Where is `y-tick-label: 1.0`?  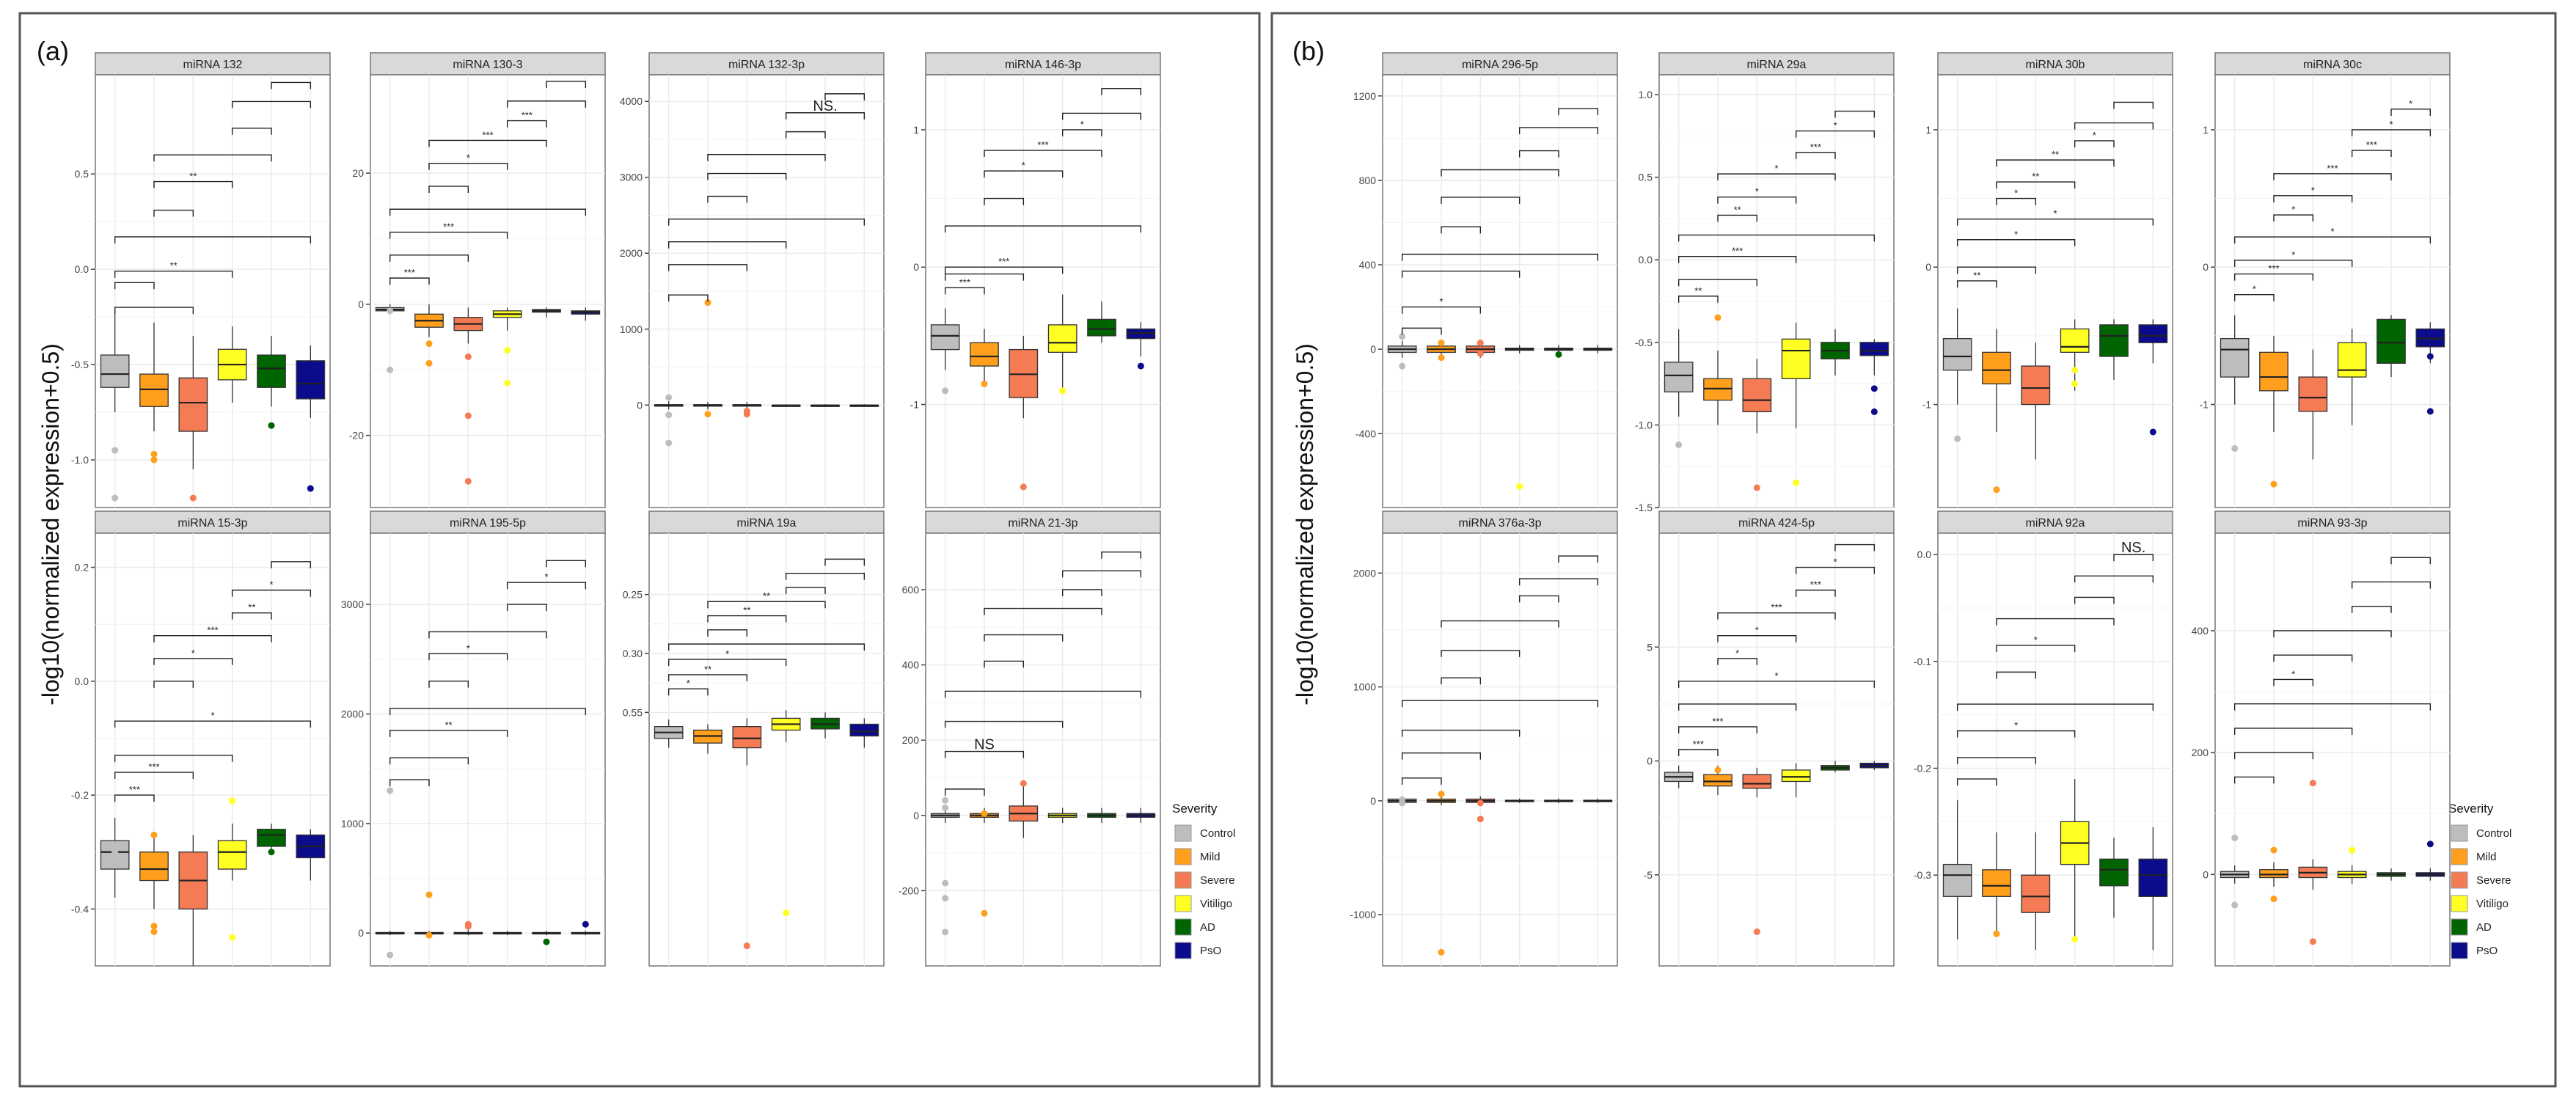
y-tick-label: 1.0 is located at coordinates (1646, 95).